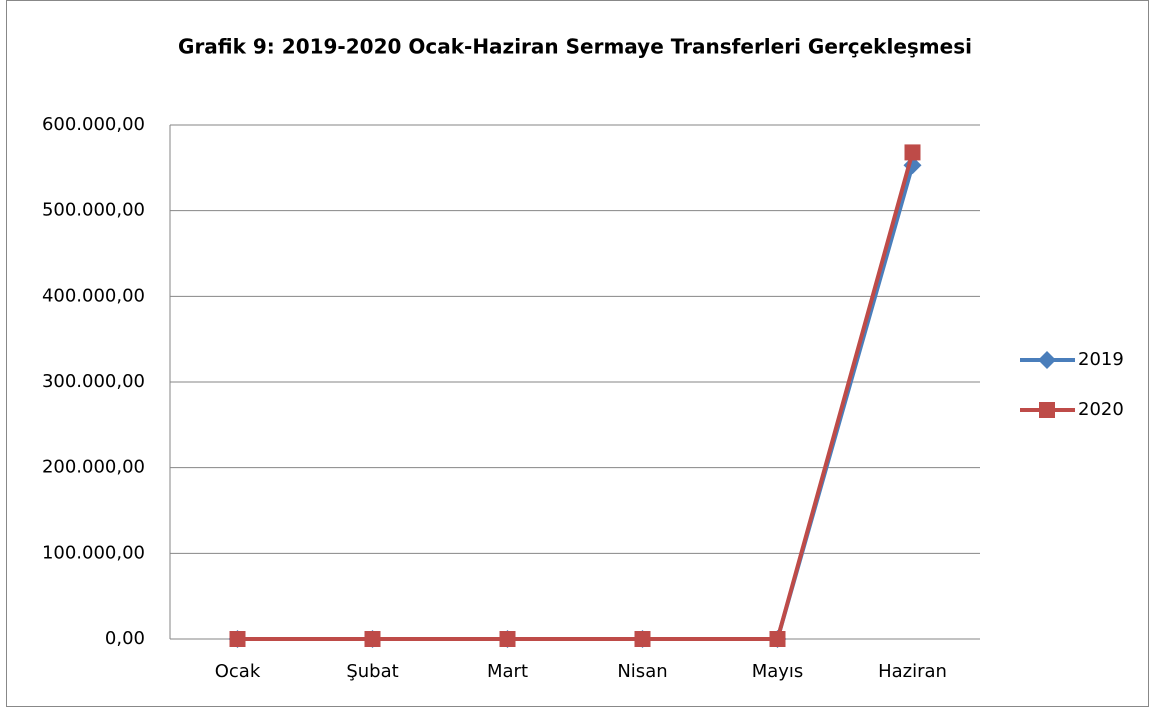 The height and width of the screenshot is (712, 1150). I want to click on y-tick-label: 200.000,00, so click(93, 467).